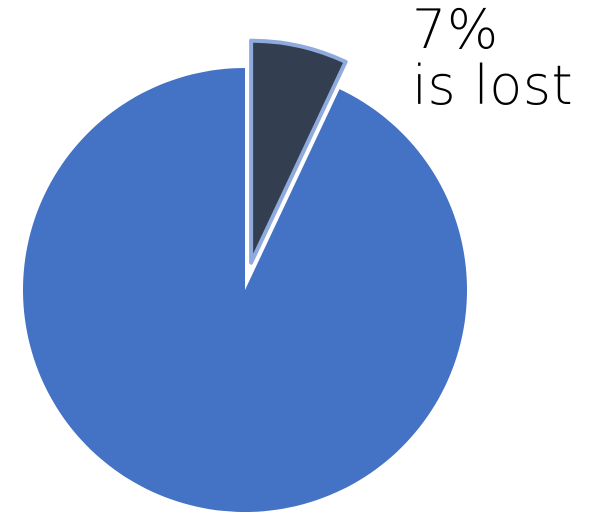  I want to click on annotation-value: 7%, so click(455, 30).